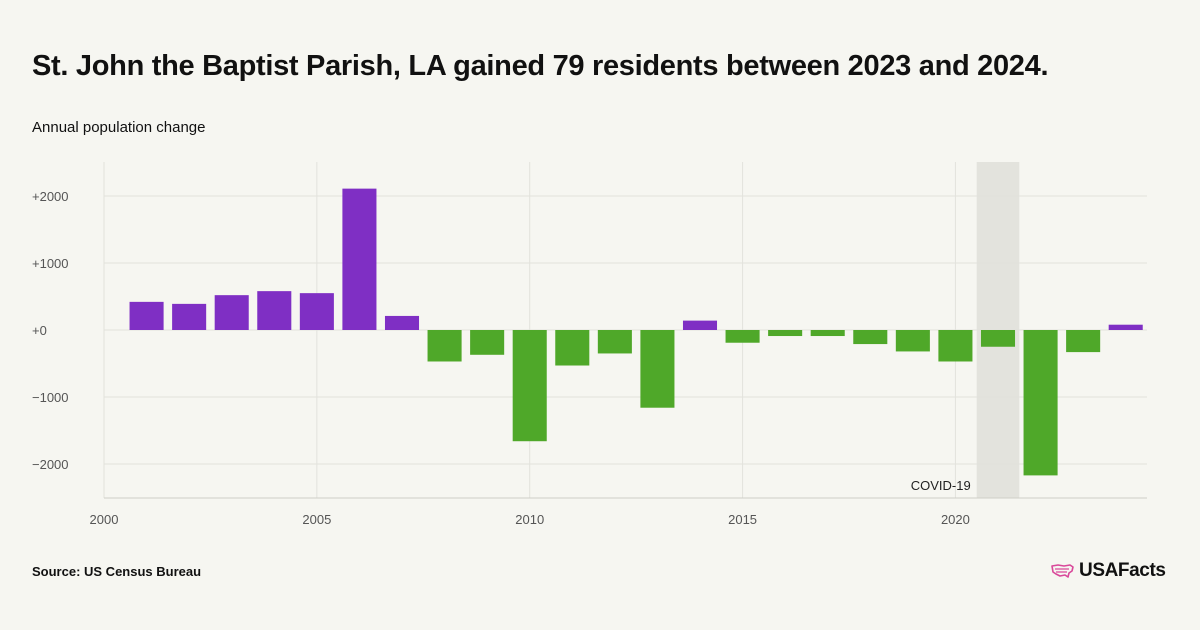  I want to click on bar-2021, so click(998, 338).